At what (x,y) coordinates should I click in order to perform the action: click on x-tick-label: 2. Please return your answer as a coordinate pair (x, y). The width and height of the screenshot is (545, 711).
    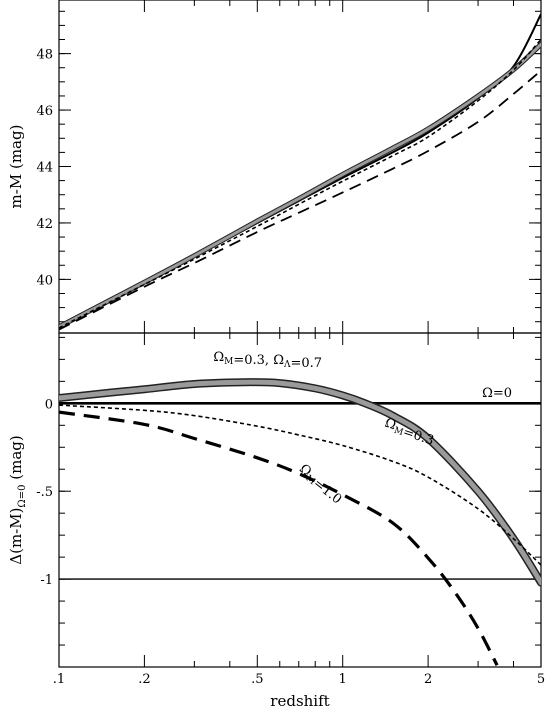
    Looking at the image, I should click on (428, 679).